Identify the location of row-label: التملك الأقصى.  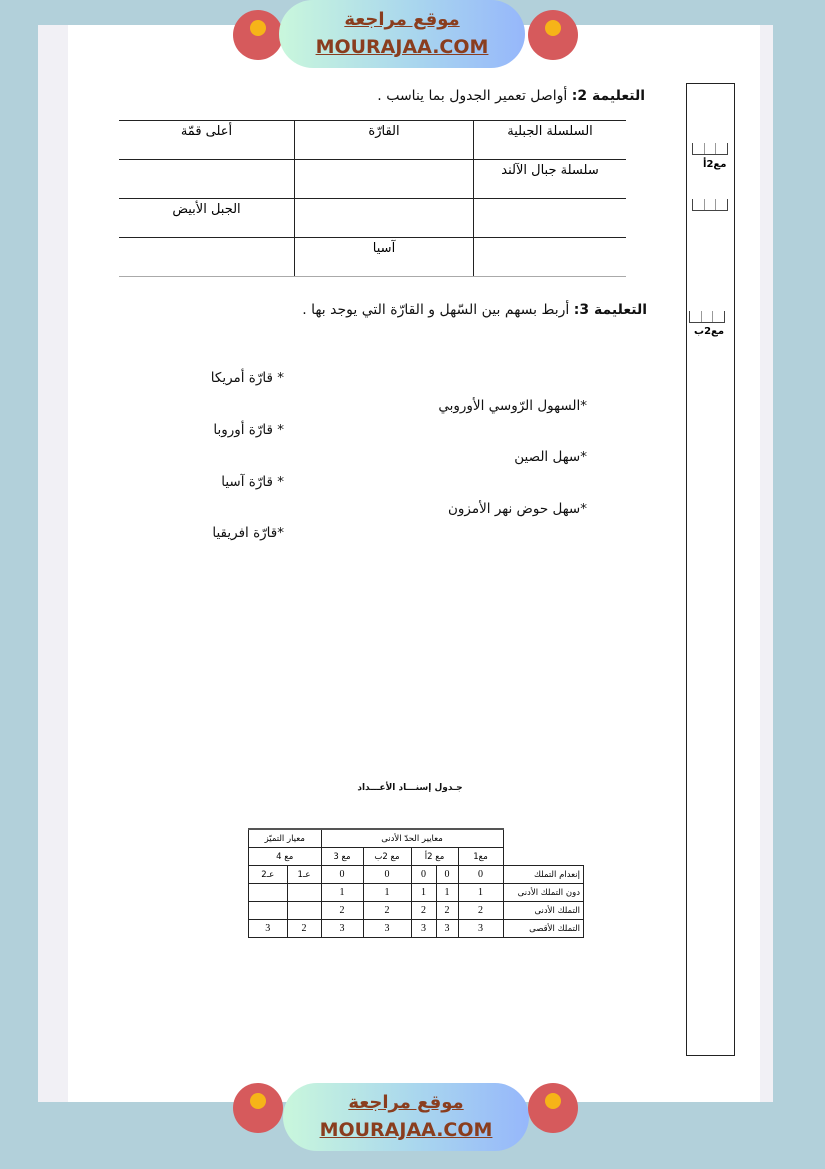
(543, 928).